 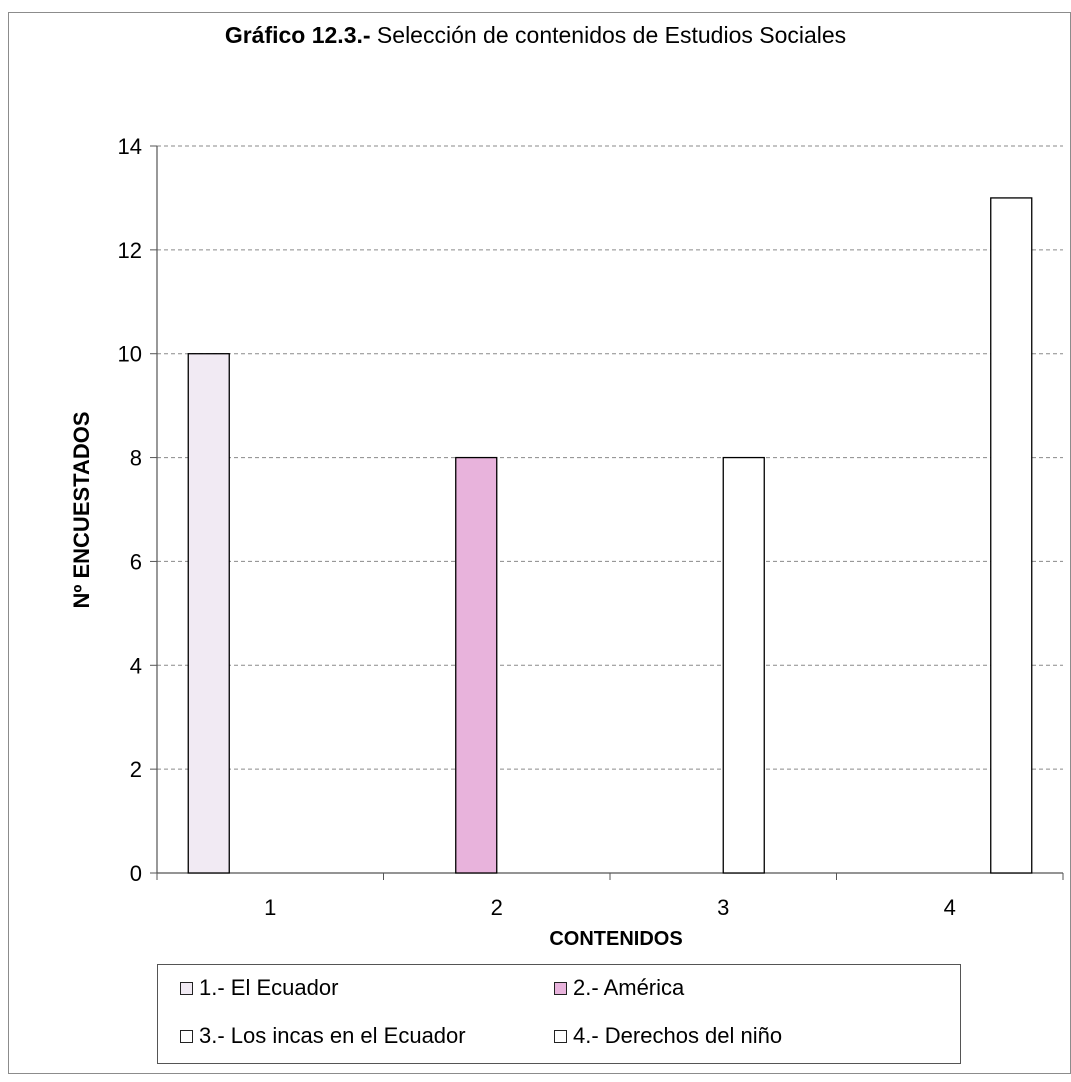 I want to click on legend-item-3: 3.- Los incas en el Ecuador, so click(x=323, y=1036).